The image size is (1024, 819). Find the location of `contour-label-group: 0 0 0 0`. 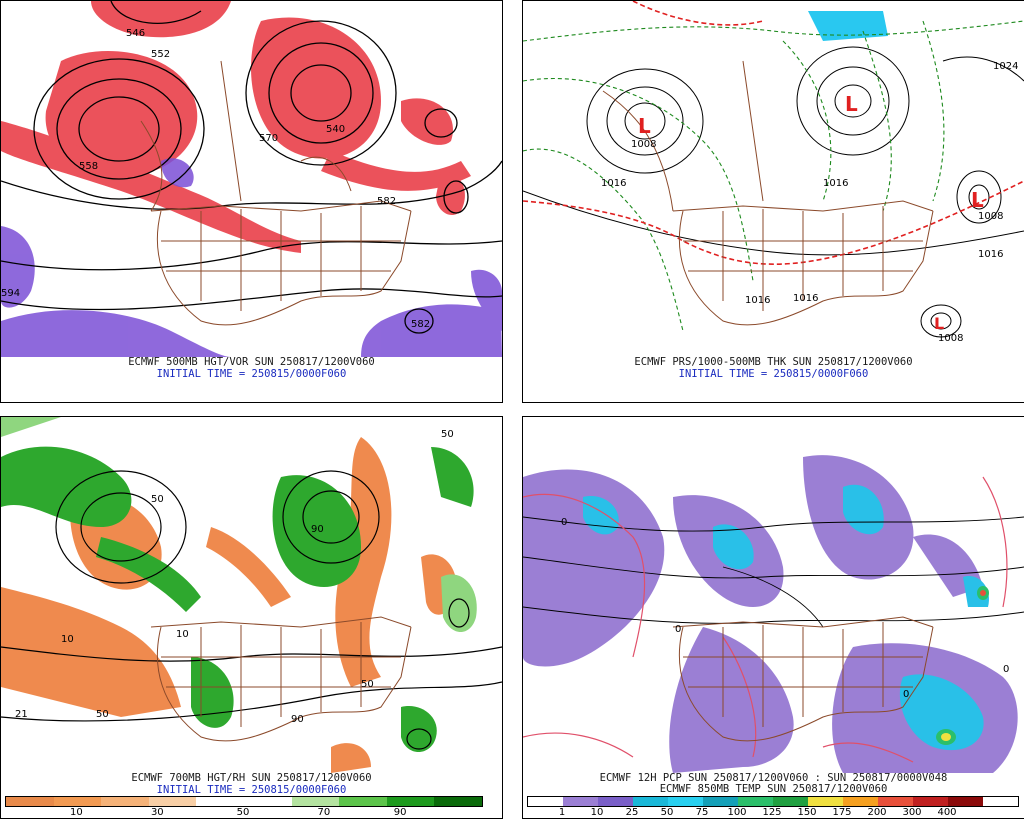

contour-label-group: 0 0 0 0 is located at coordinates (785, 608).